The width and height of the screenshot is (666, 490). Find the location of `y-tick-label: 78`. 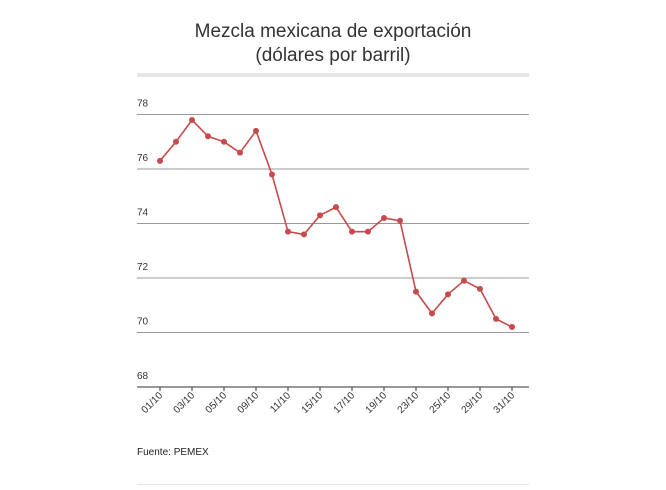

y-tick-label: 78 is located at coordinates (143, 104).